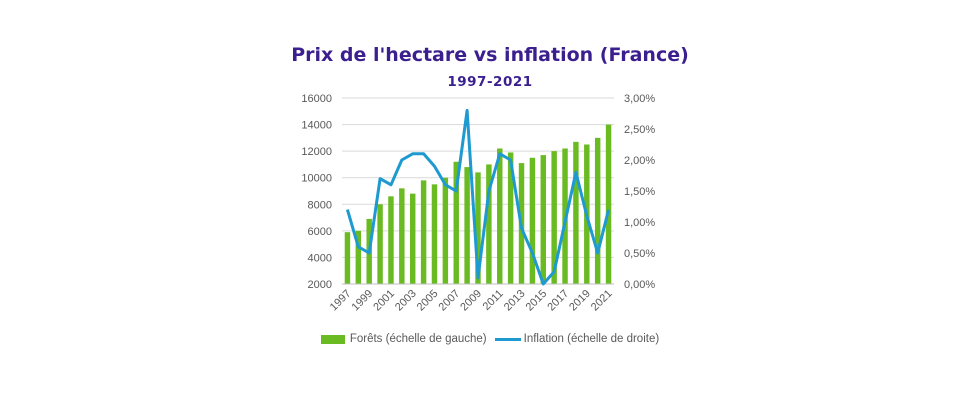 The image size is (980, 400). What do you see at coordinates (358, 257) in the screenshot?
I see `bar-1998` at bounding box center [358, 257].